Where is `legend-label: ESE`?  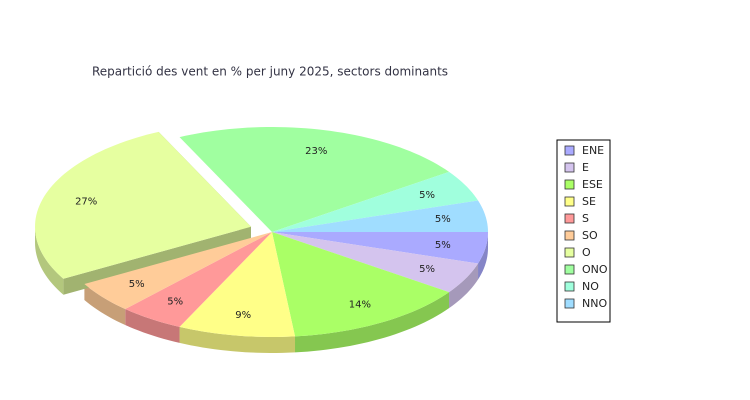
legend-label: ESE is located at coordinates (592, 184).